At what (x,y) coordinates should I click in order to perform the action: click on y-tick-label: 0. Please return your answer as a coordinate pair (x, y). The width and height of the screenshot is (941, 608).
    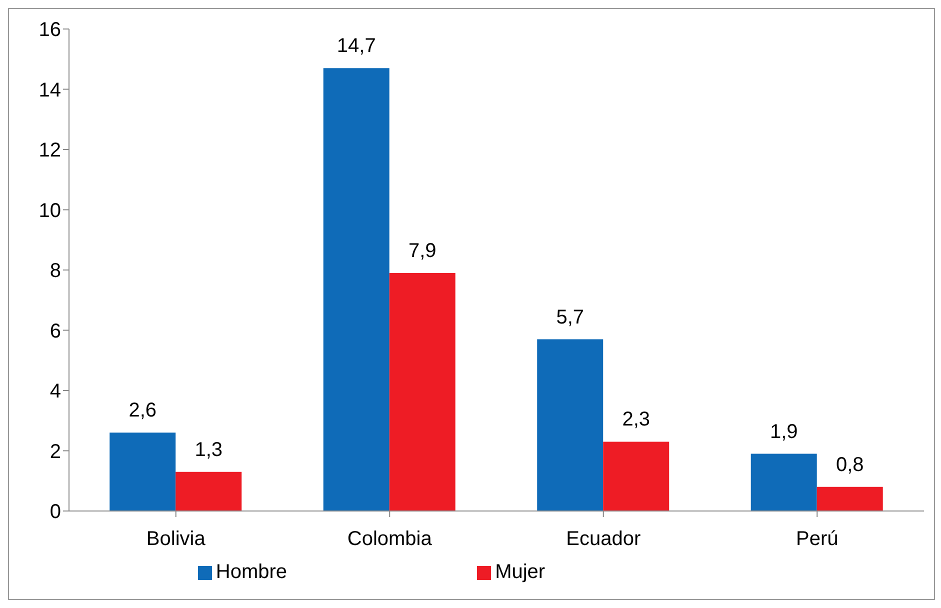
    Looking at the image, I should click on (55, 512).